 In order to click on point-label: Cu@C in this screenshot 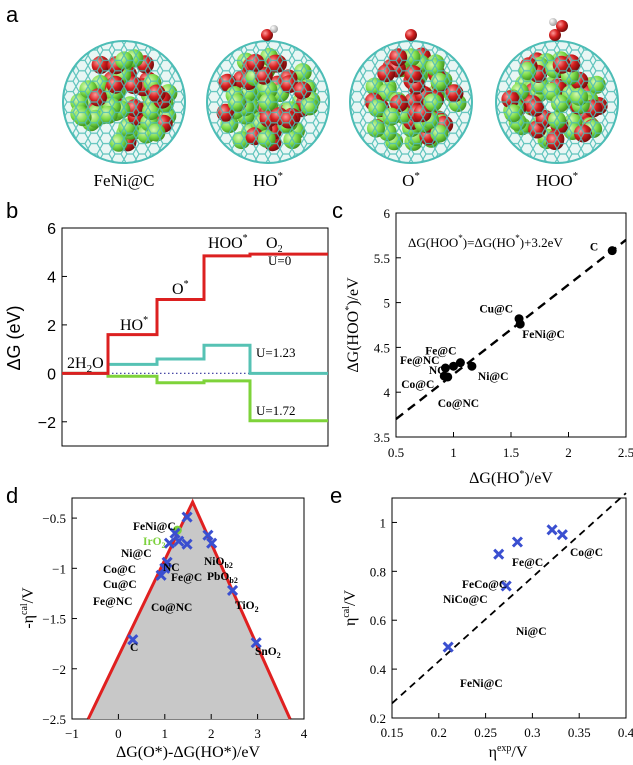, I will do `click(496, 310)`.